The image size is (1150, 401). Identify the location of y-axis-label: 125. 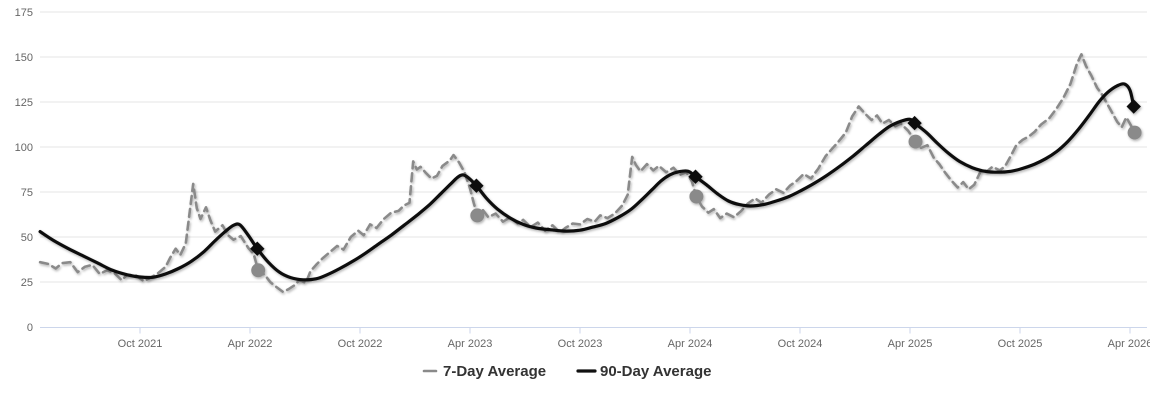
(24, 103).